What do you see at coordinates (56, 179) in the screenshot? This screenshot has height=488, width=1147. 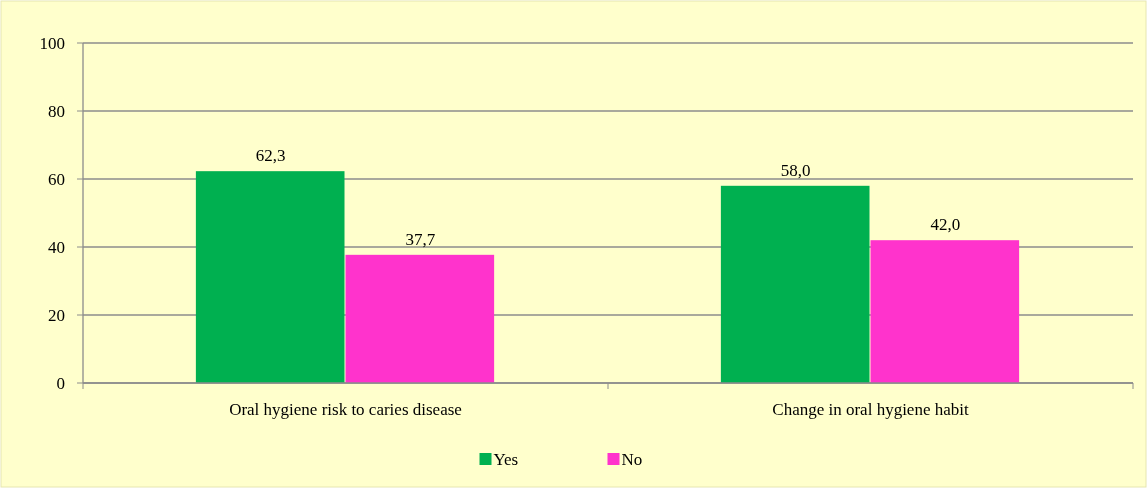 I see `y-tick-label: 60` at bounding box center [56, 179].